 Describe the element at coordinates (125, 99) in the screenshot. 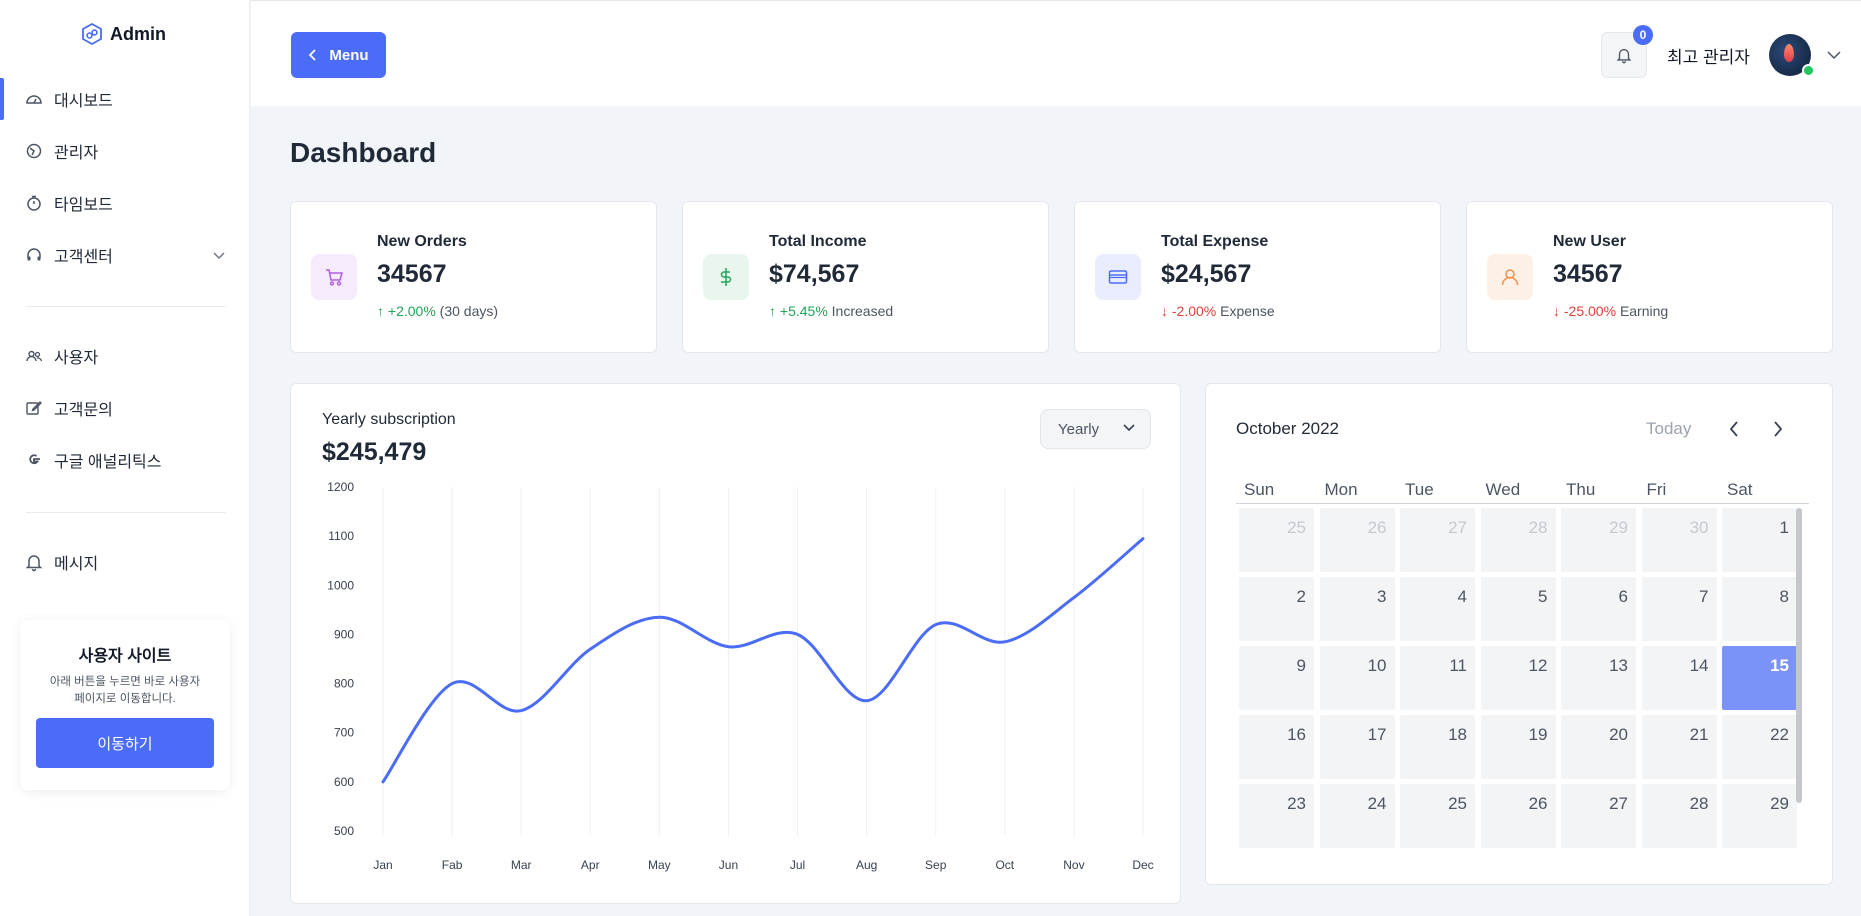

I see `sidebar-item-dashboard: 대시보드` at that location.